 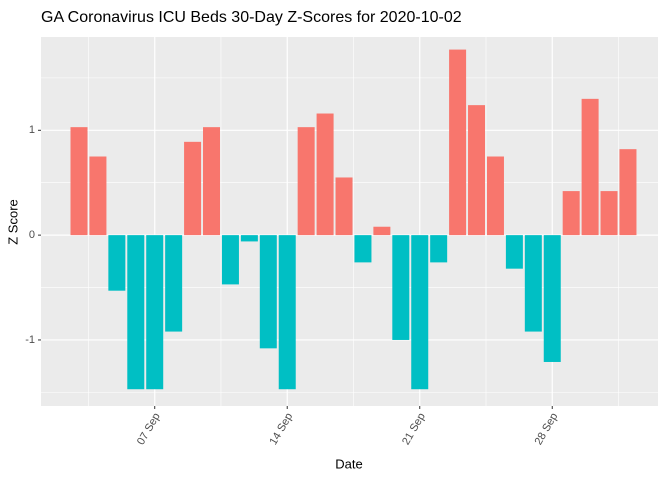 What do you see at coordinates (32, 130) in the screenshot?
I see `y-tick-label: 1` at bounding box center [32, 130].